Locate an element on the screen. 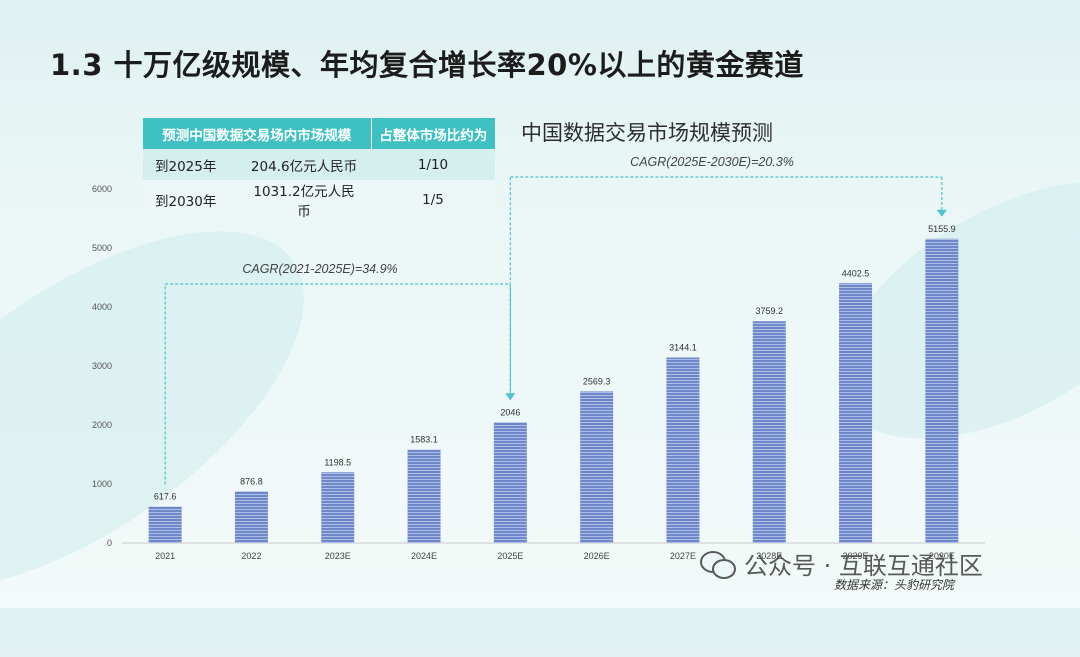 The height and width of the screenshot is (657, 1080). table-row: 到2025年 204.6亿元人民币 1/10 is located at coordinates (319, 164).